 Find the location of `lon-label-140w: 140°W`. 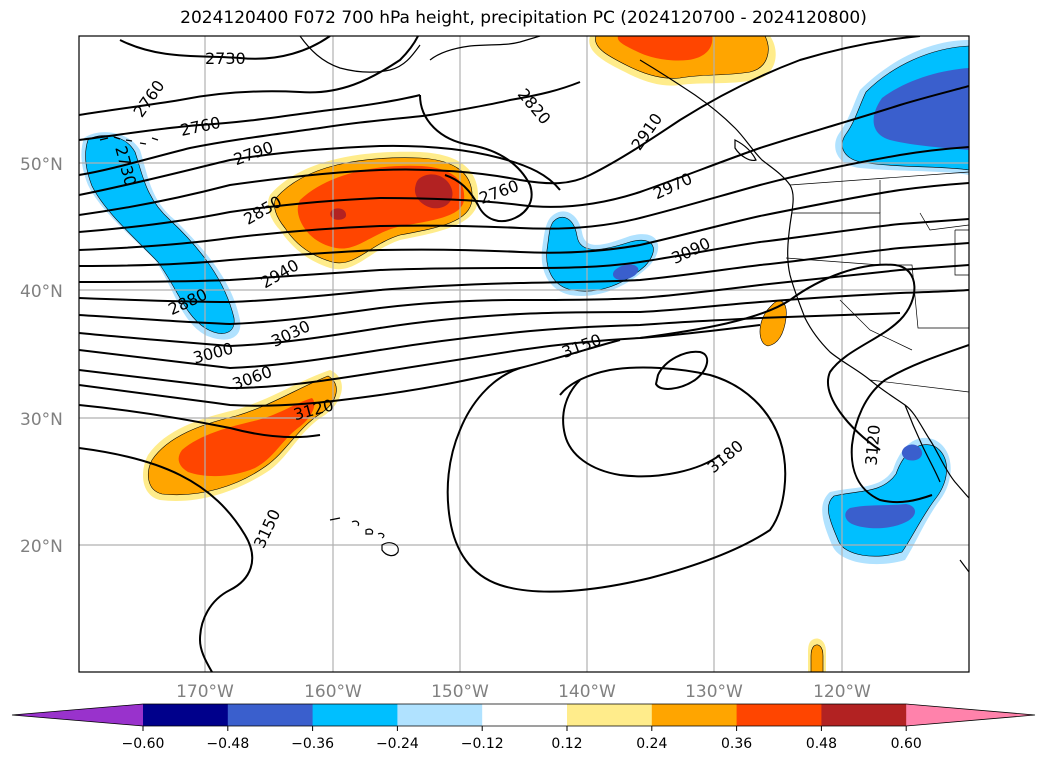

lon-label-140w: 140°W is located at coordinates (587, 692).